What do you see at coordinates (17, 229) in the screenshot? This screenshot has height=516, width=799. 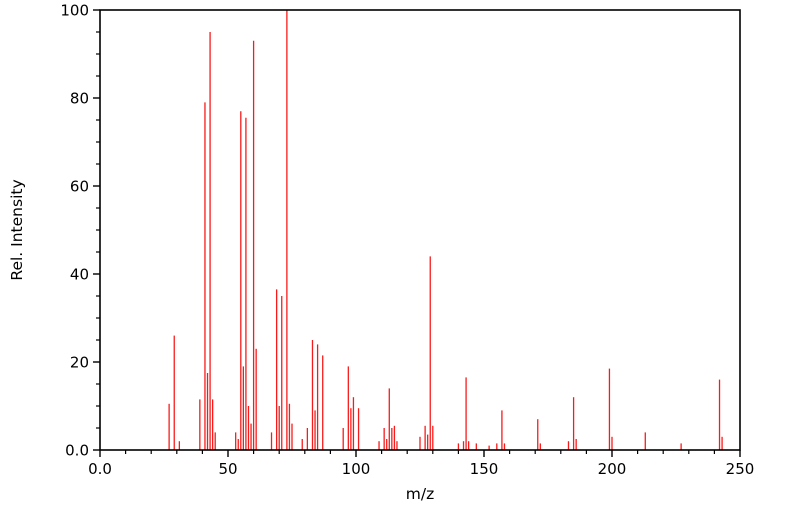 I see `y-axis-label: Rel. Intensity` at bounding box center [17, 229].